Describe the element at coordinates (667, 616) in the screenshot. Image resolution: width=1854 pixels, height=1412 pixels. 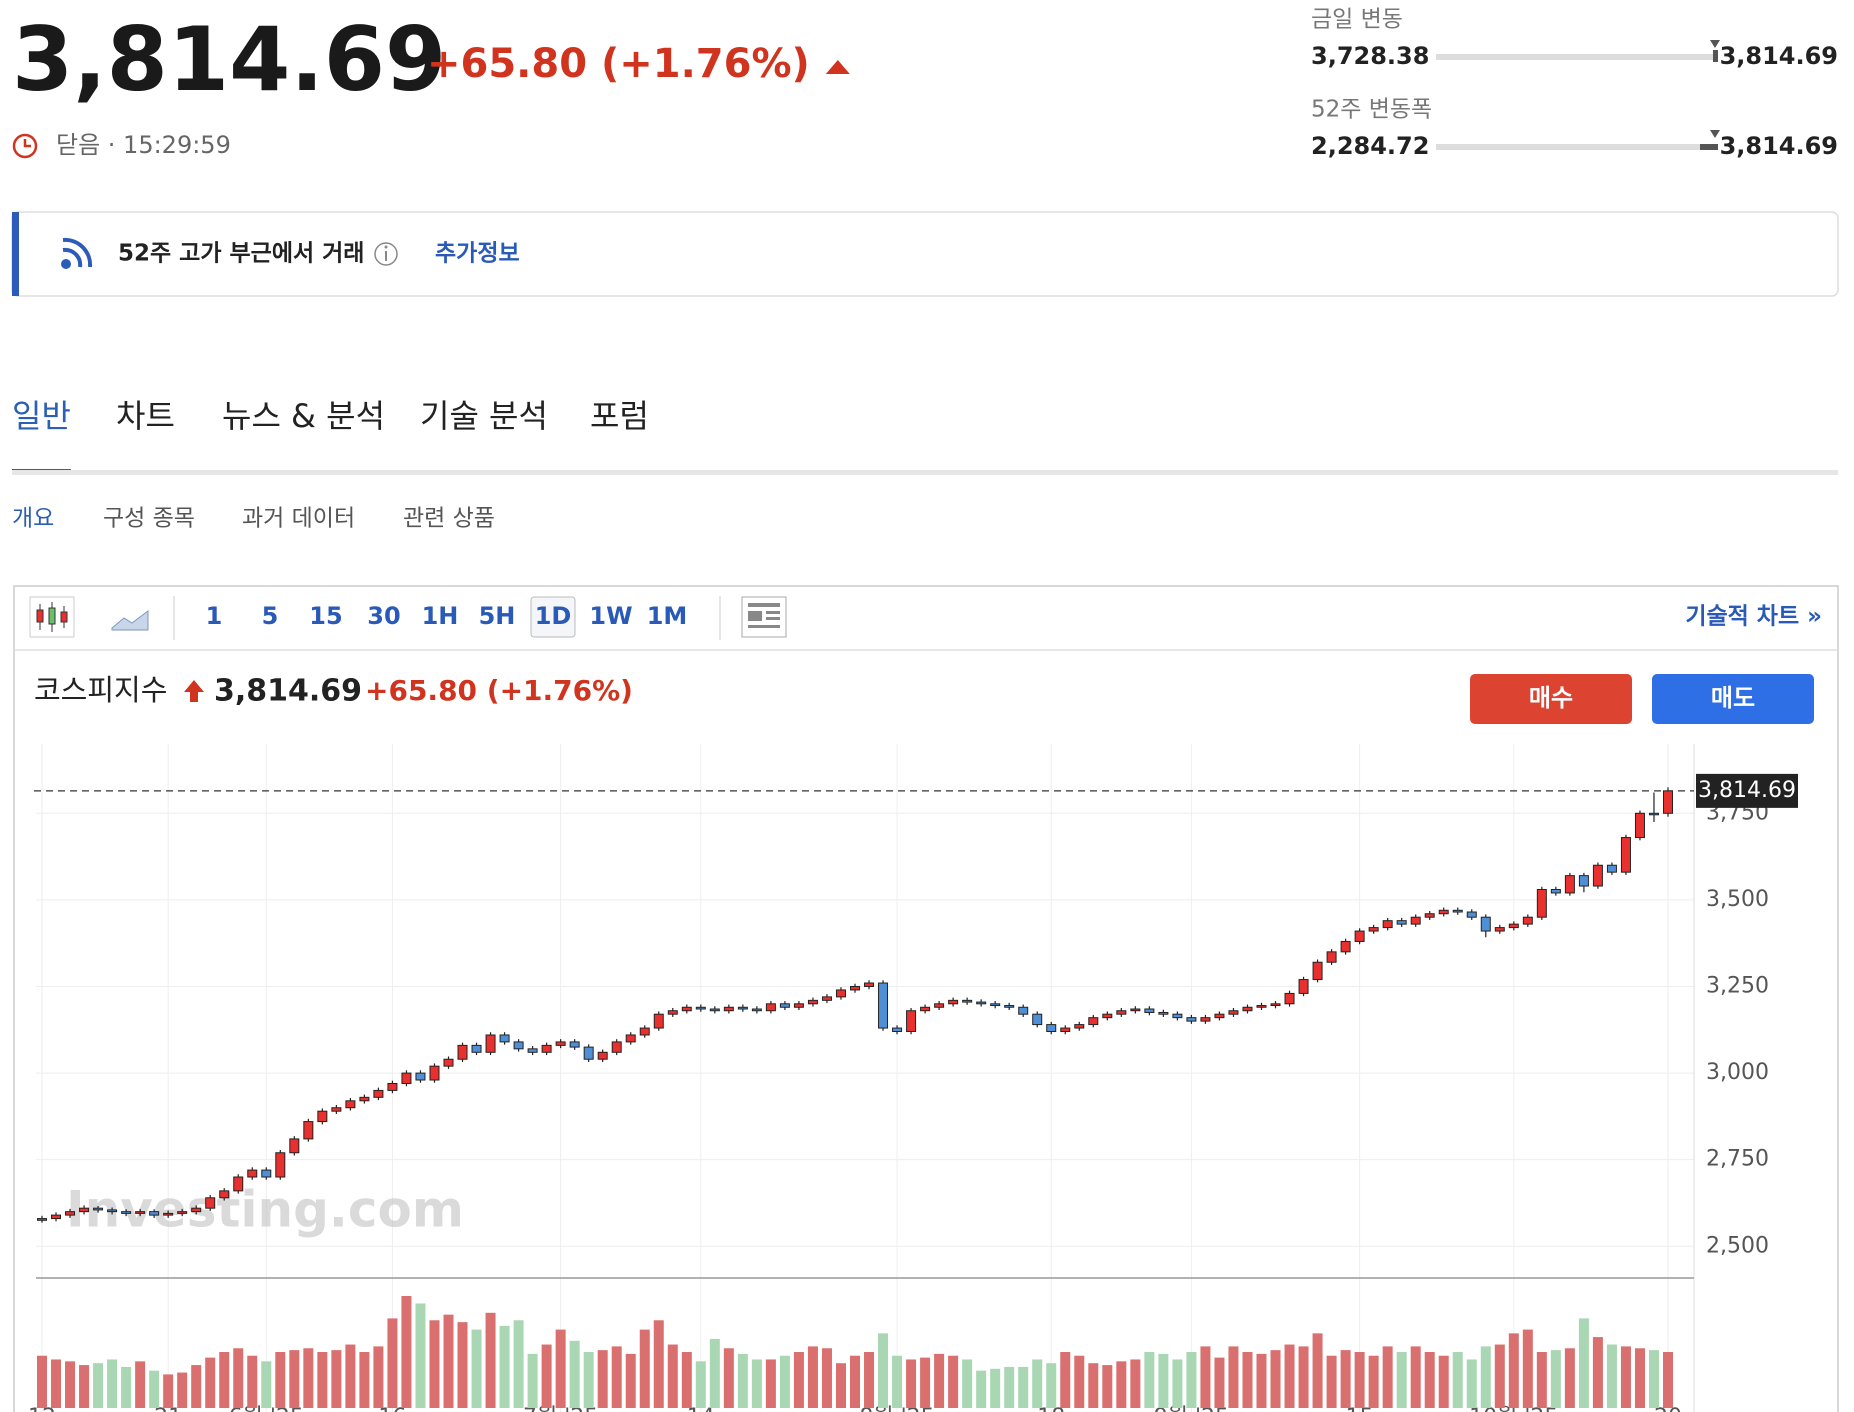
I see `interval-button: 1M` at that location.